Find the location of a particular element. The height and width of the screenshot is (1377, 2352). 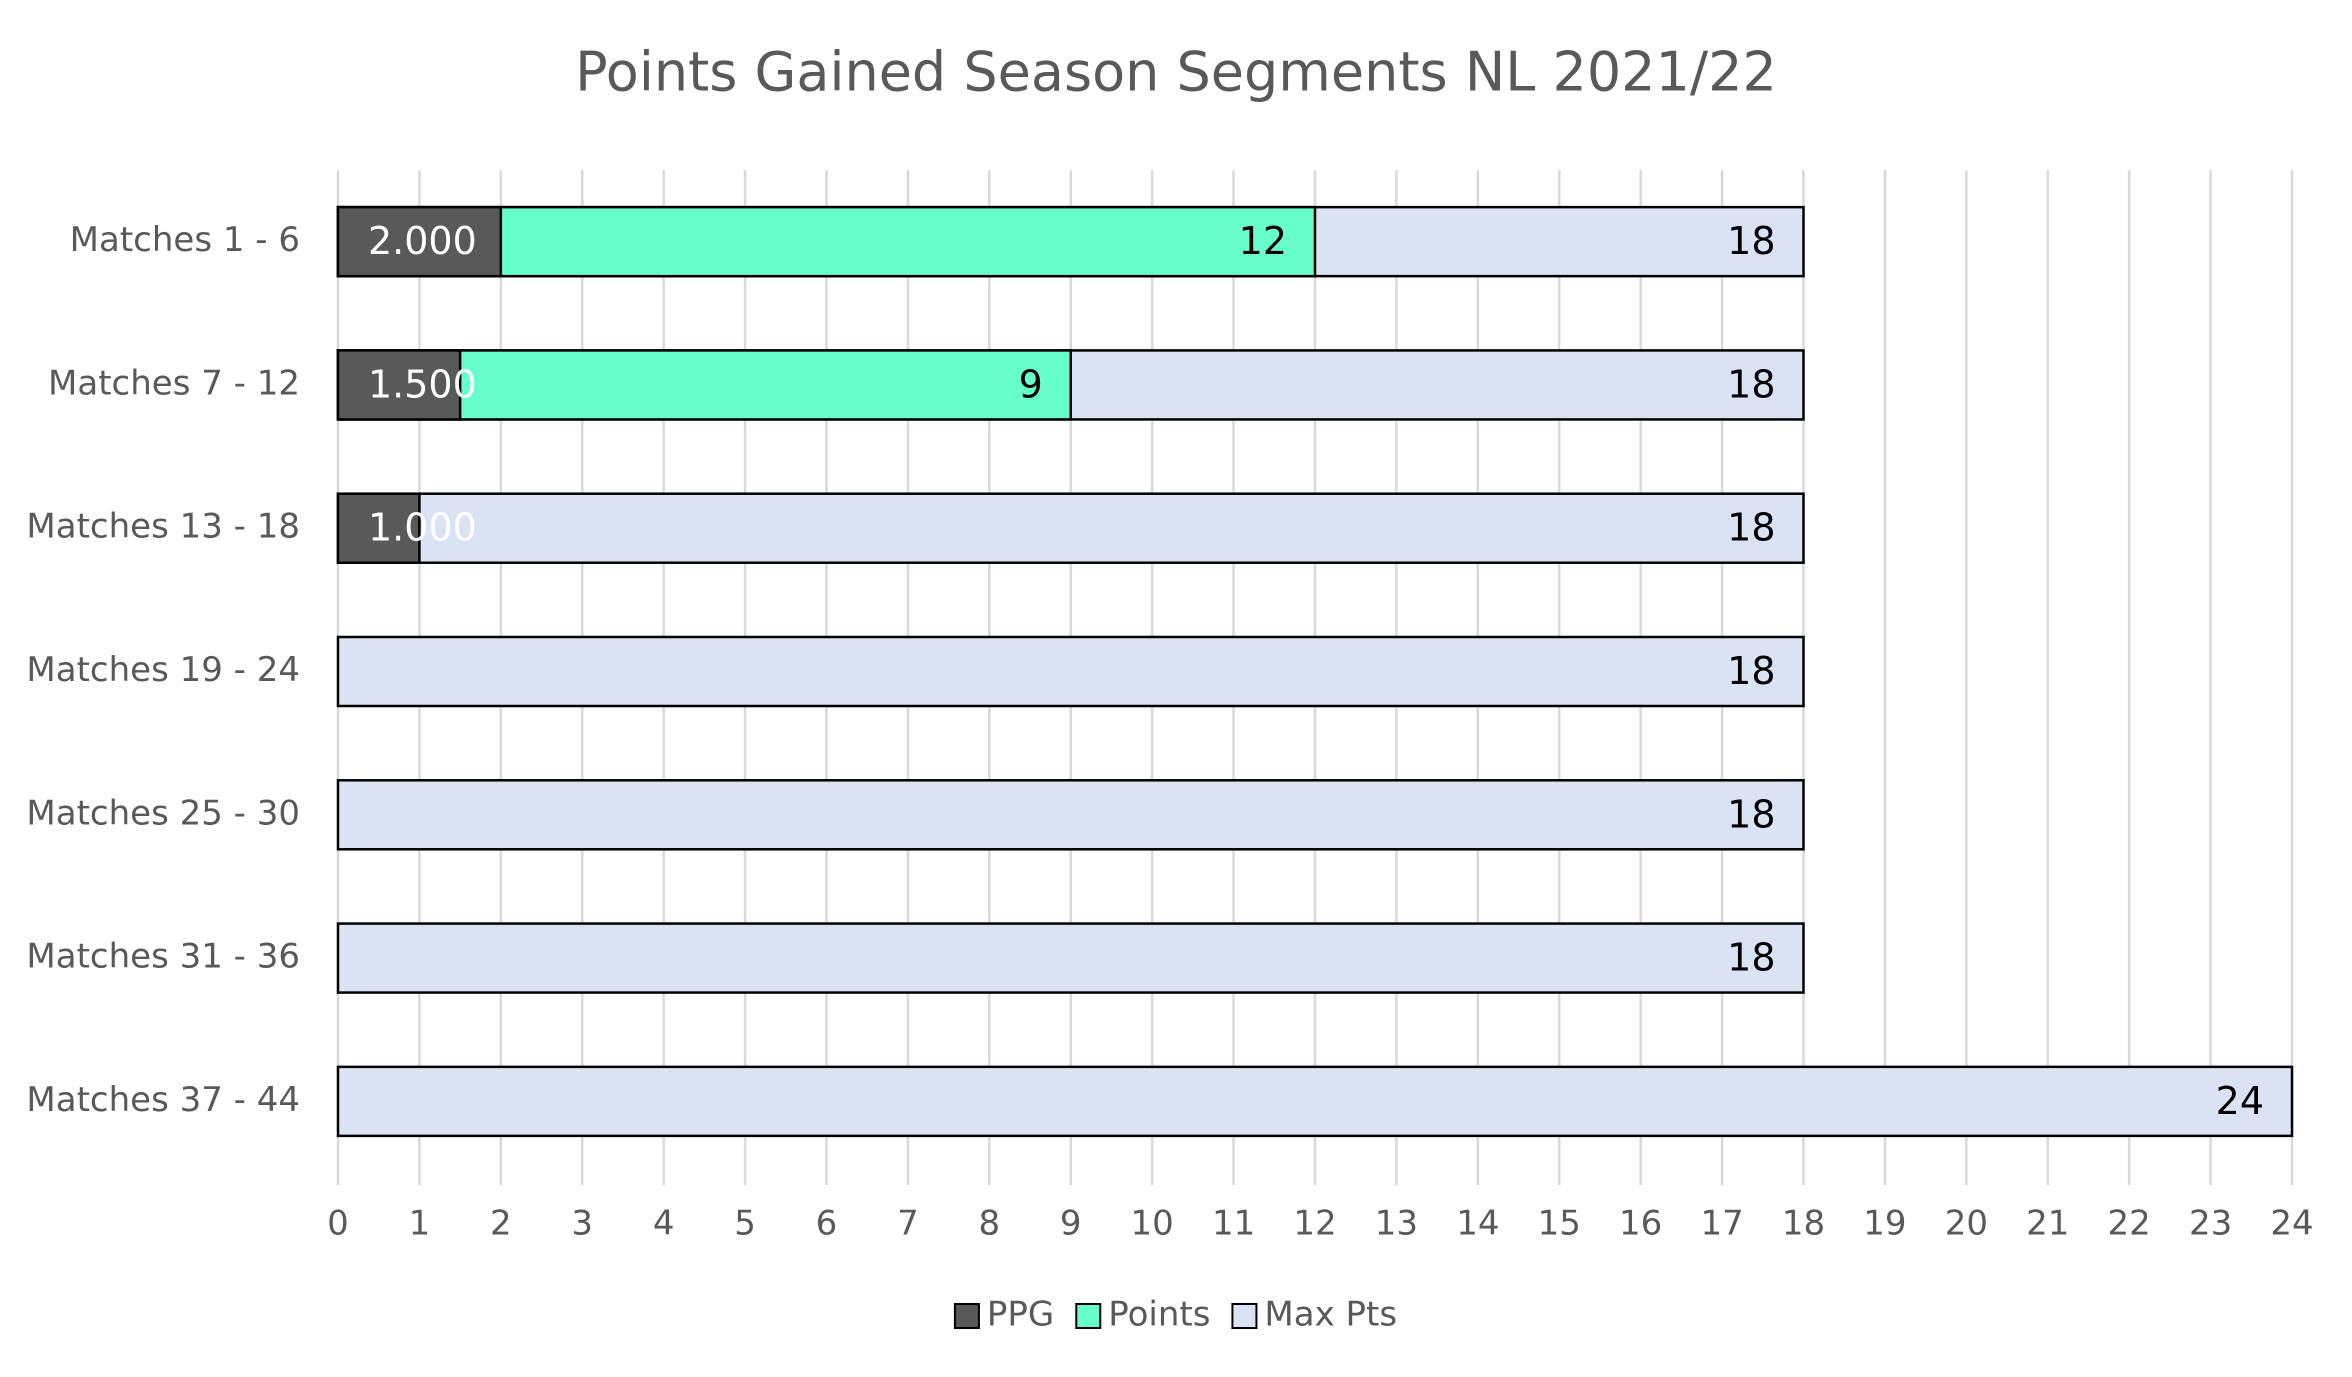

x-tick-label: 1 is located at coordinates (420, 1224).